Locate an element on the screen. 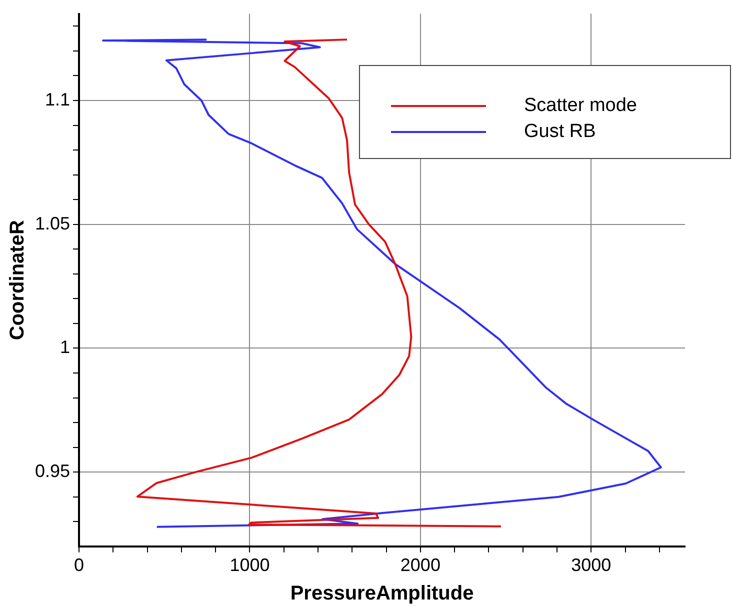 The image size is (733, 612). legend-label: Scatter mode is located at coordinates (580, 106).